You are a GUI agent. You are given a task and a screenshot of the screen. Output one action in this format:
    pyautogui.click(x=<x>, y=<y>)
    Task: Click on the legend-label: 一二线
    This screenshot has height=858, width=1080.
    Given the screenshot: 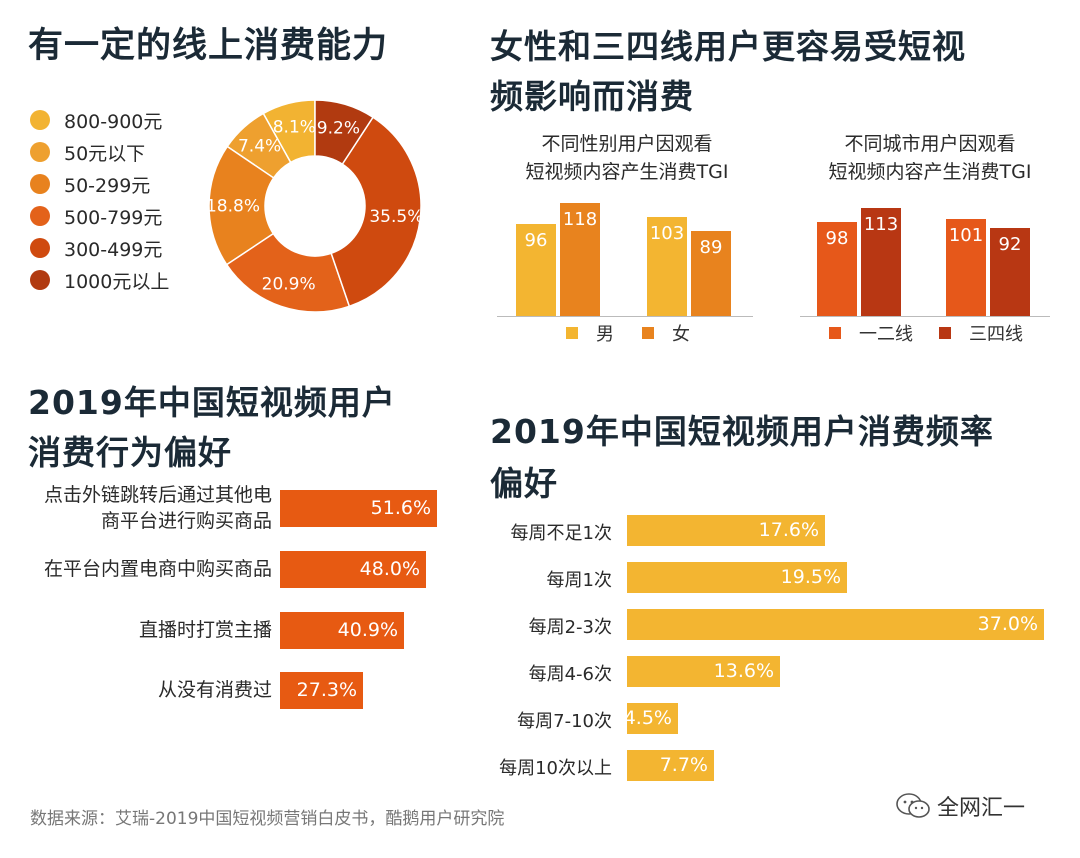 What is the action you would take?
    pyautogui.click(x=886, y=334)
    